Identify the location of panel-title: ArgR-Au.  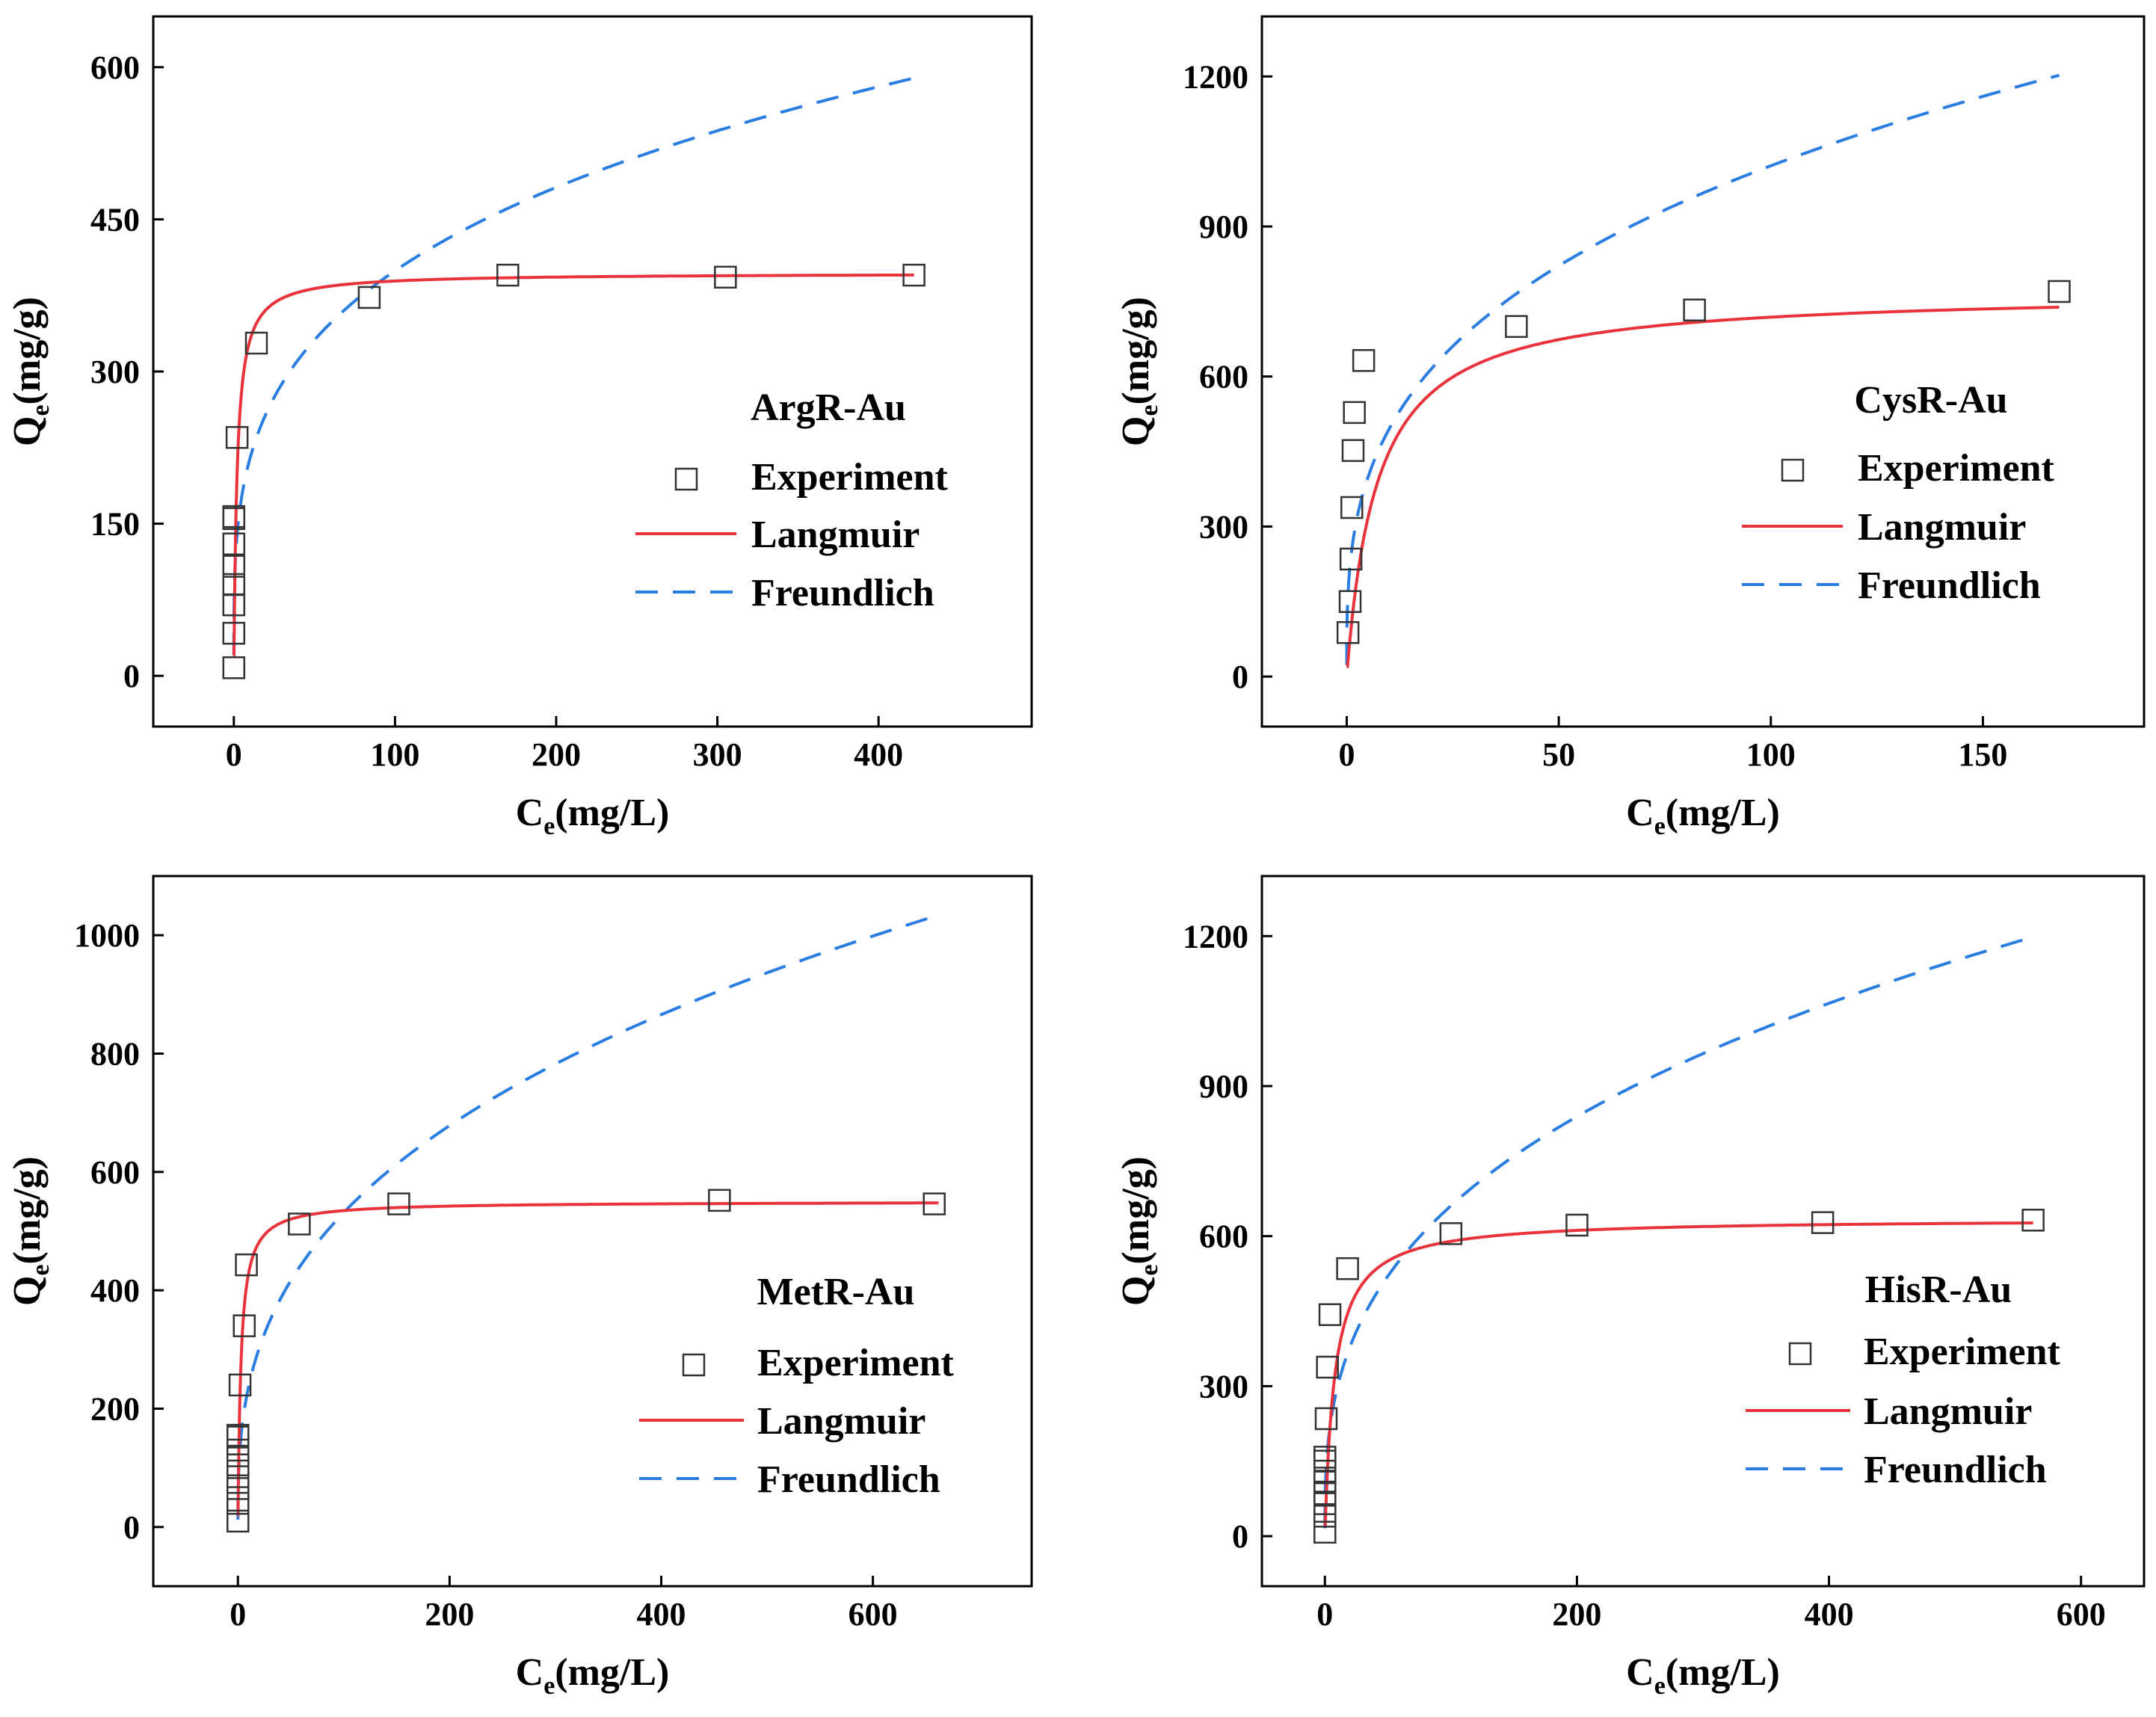
(828, 407).